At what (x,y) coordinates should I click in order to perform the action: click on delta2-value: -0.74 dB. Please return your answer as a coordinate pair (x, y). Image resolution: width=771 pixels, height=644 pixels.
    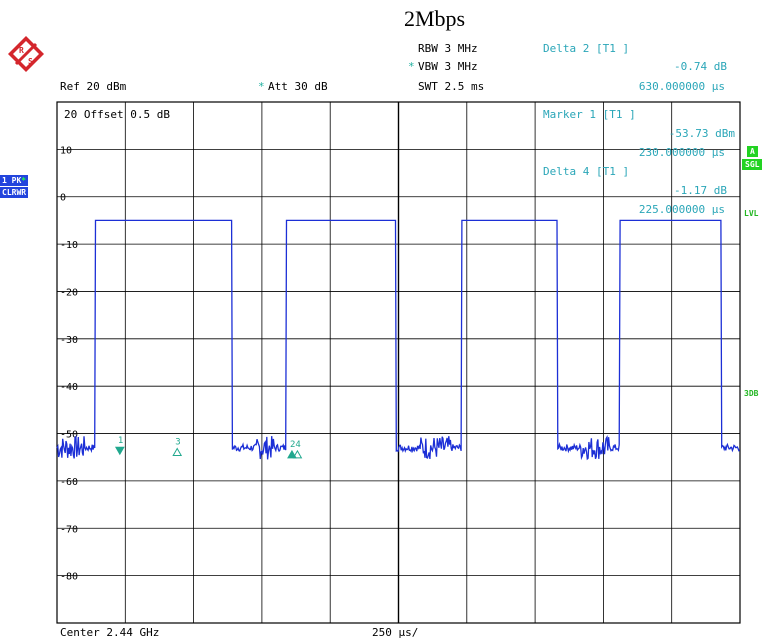
    Looking at the image, I should click on (700, 66).